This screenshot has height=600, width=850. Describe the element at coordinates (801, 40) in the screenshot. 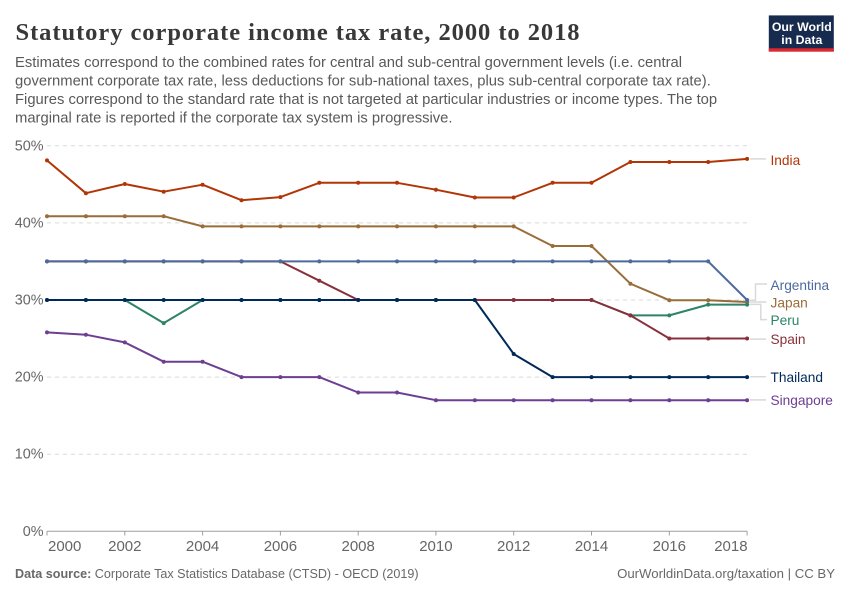

I see `svg-text: in Data` at that location.